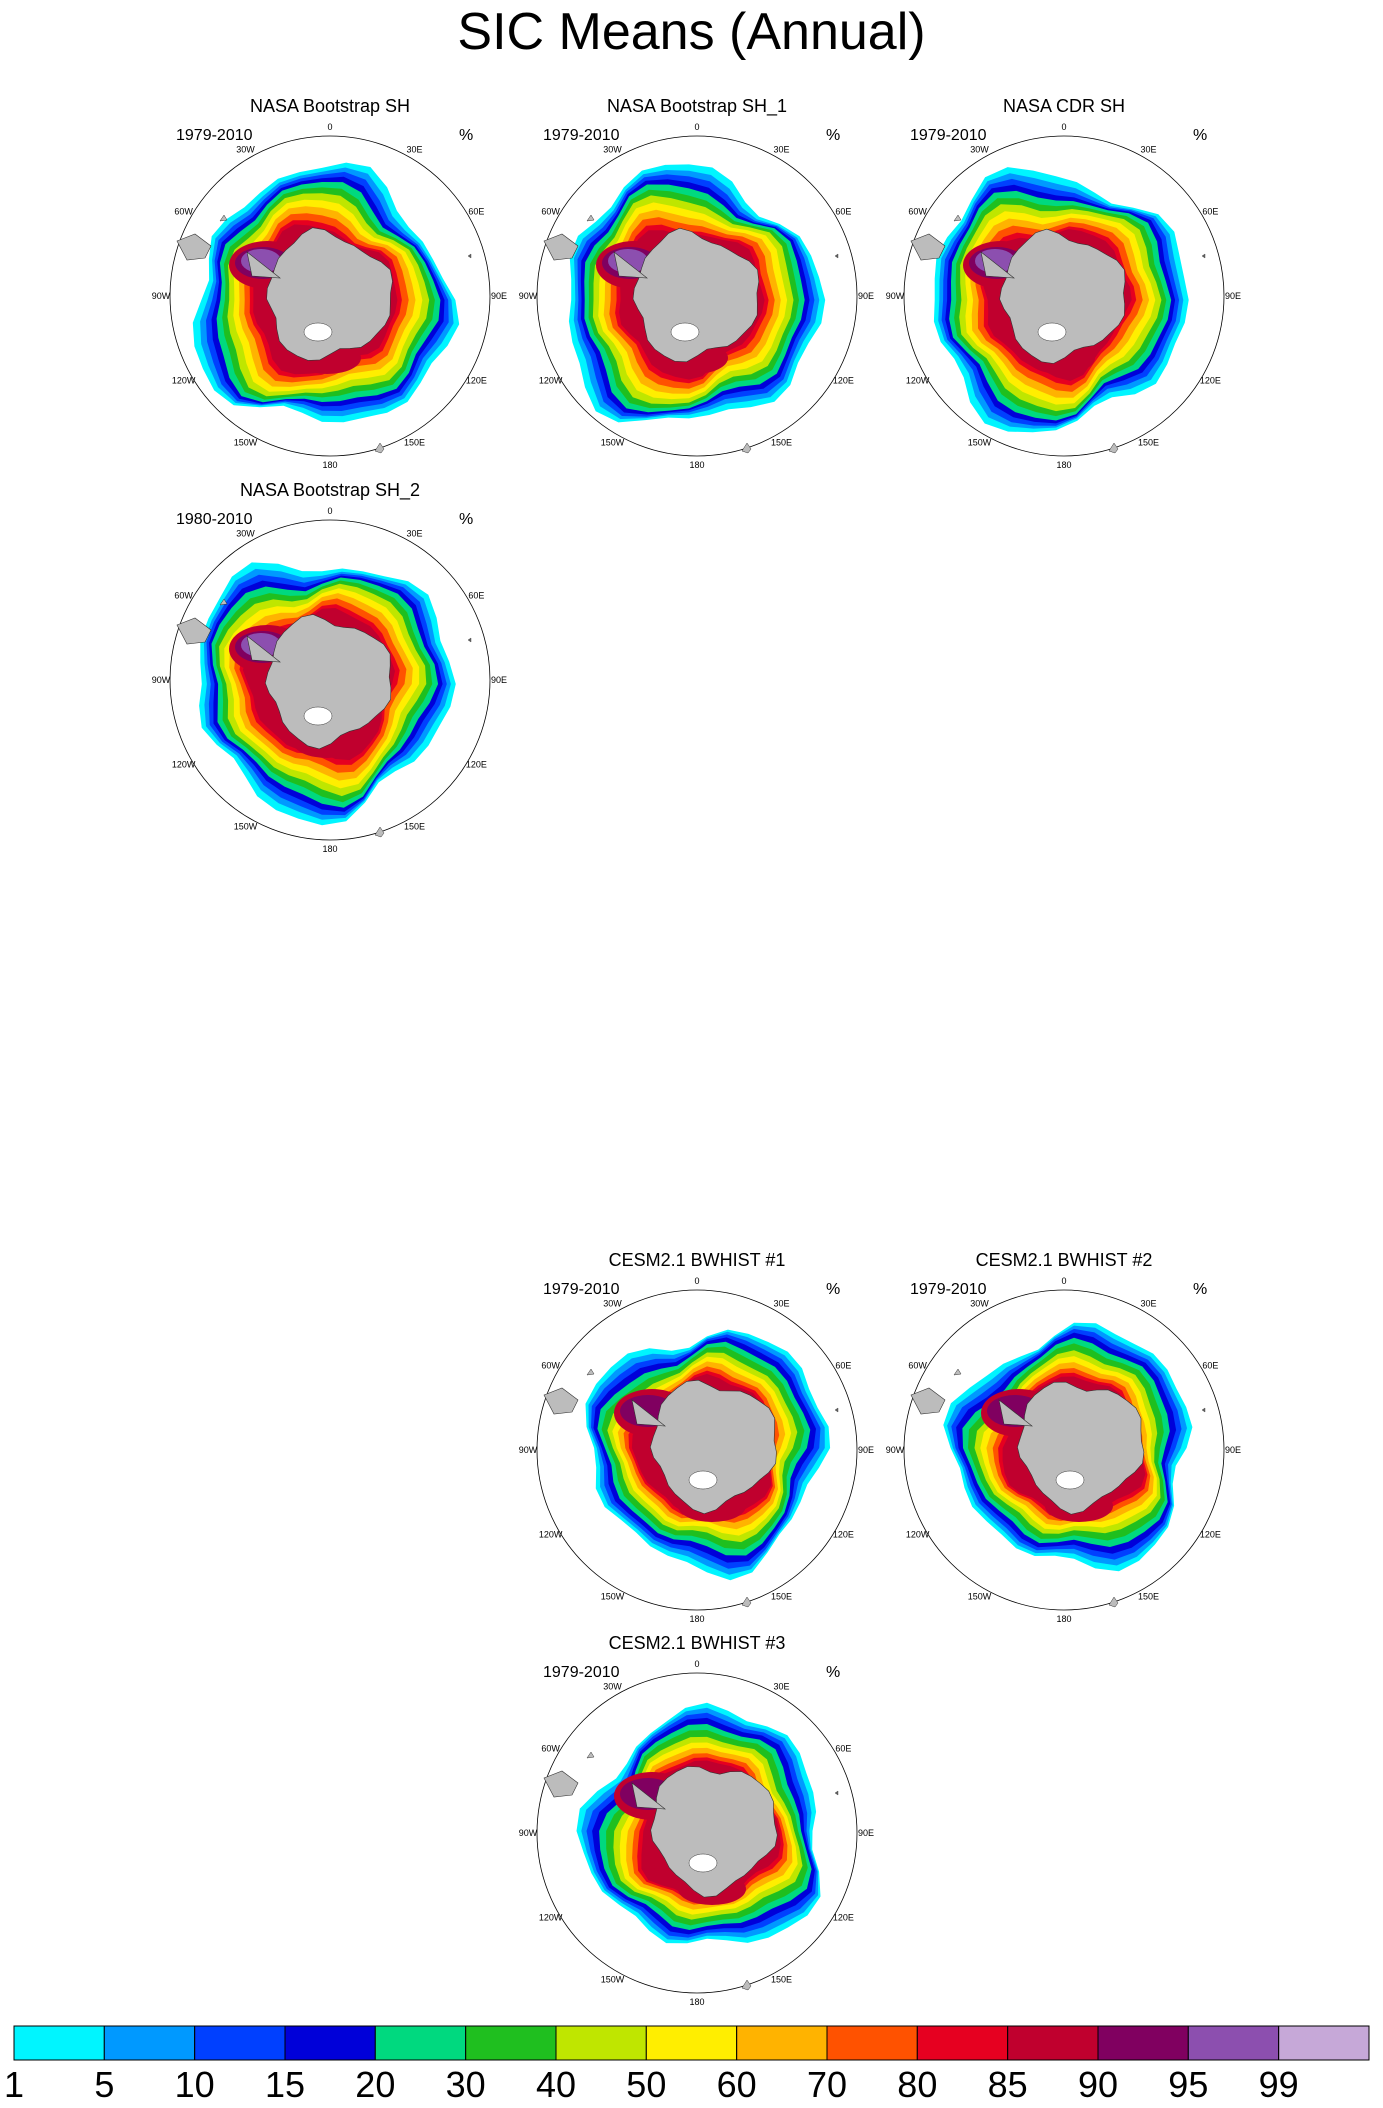  Describe the element at coordinates (1007, 2084) in the screenshot. I see `colorbar-tick-label: 85` at that location.